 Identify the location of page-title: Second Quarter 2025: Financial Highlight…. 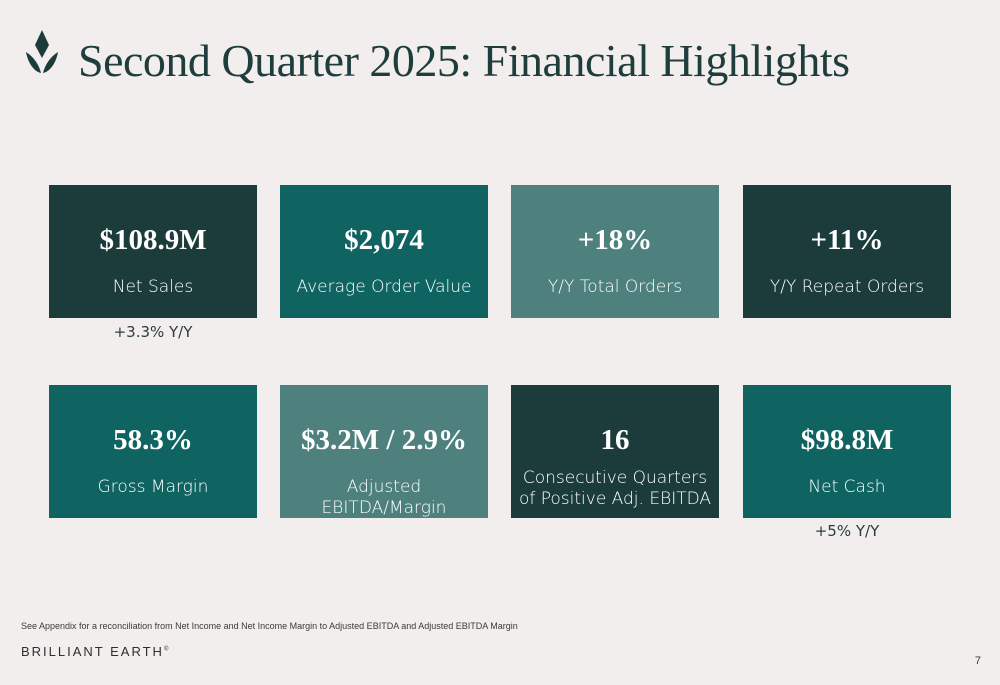
(464, 60).